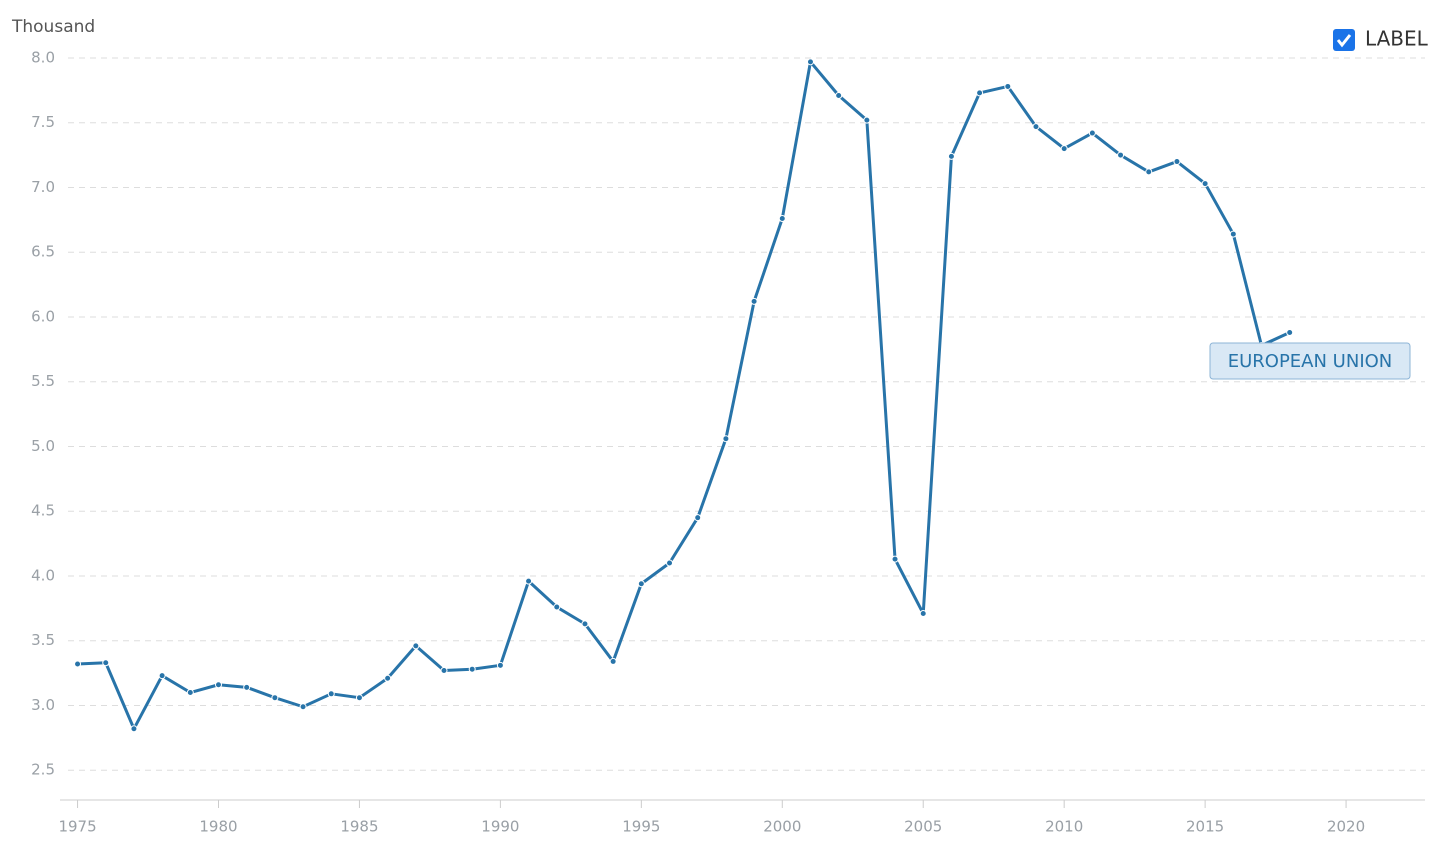 The width and height of the screenshot is (1456, 864). What do you see at coordinates (43, 381) in the screenshot?
I see `y-tick-label: 5.5` at bounding box center [43, 381].